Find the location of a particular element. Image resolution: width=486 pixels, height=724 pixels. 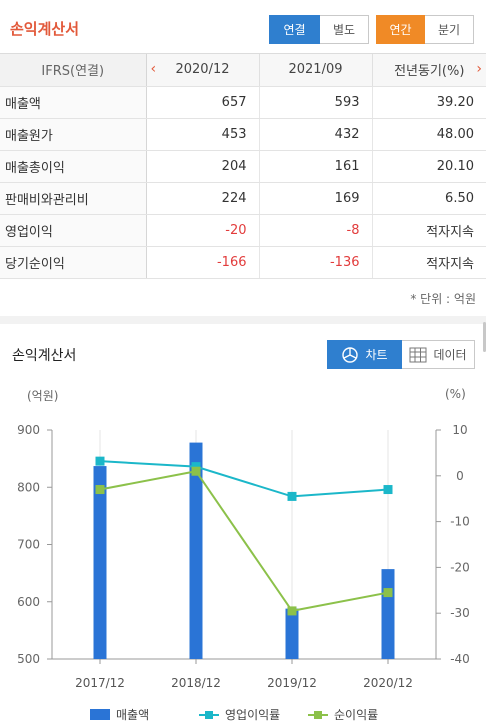

right-tick-label: 10 is located at coordinates (459, 430).